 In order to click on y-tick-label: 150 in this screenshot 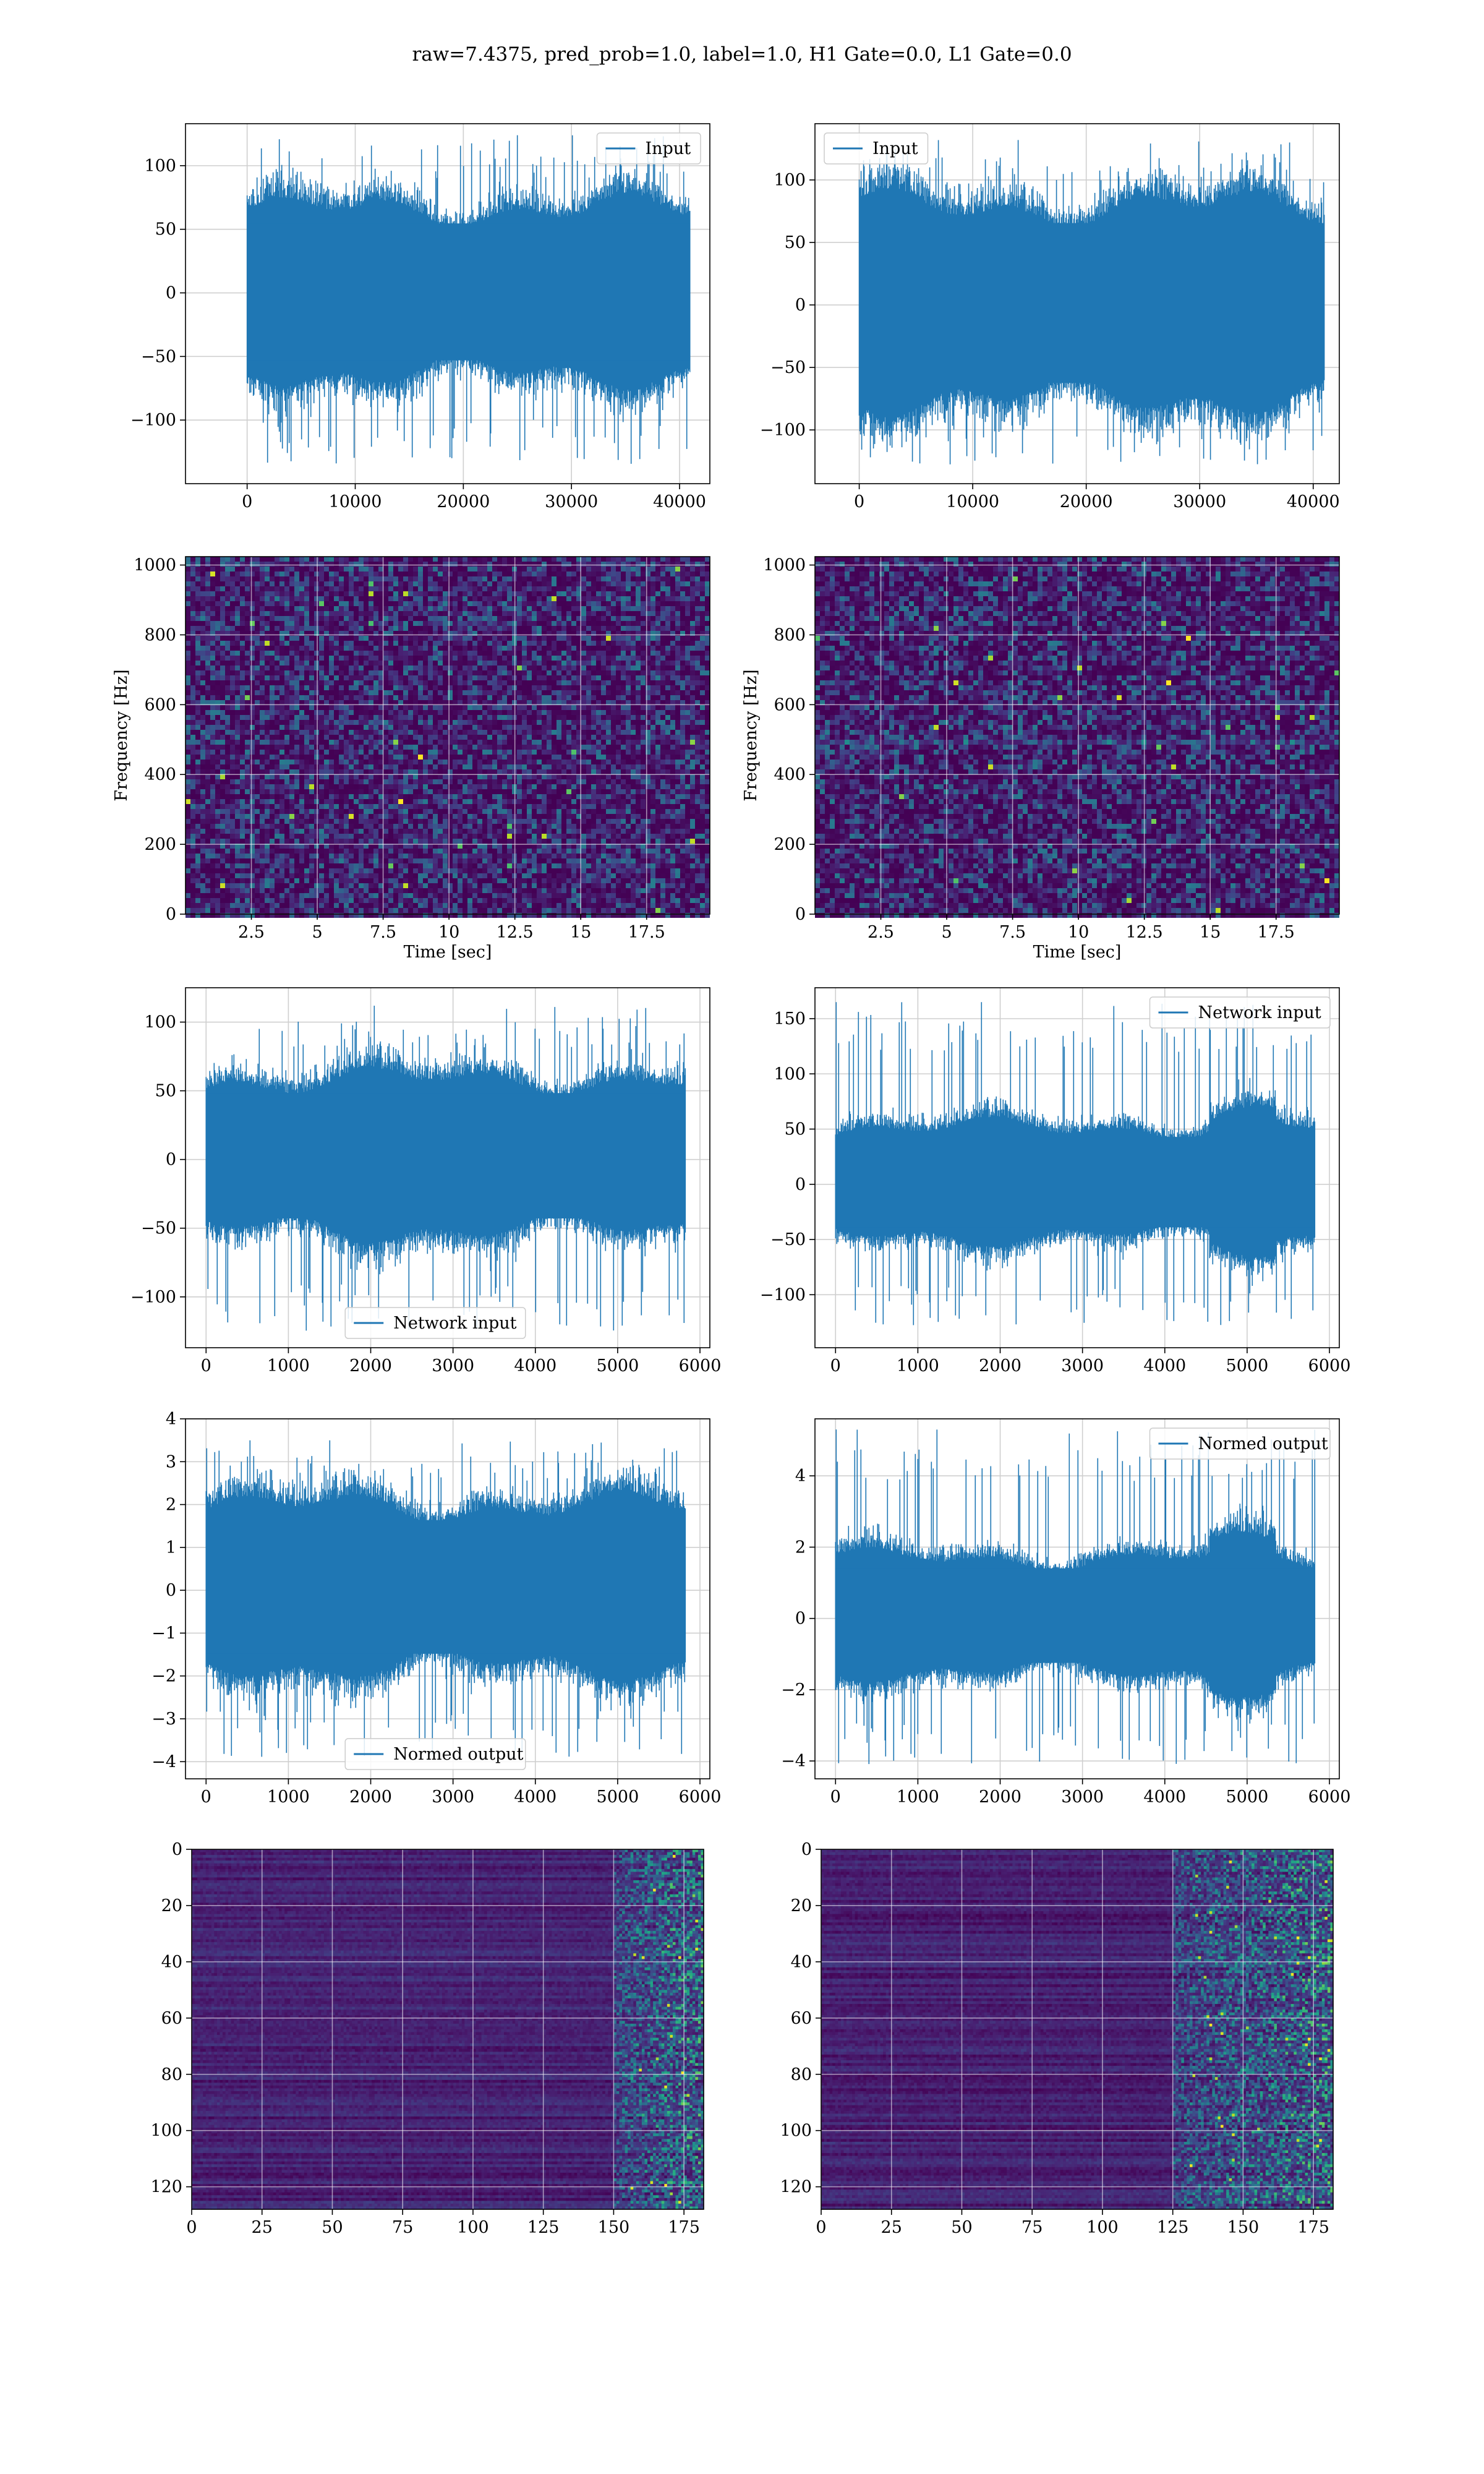, I will do `click(790, 1019)`.